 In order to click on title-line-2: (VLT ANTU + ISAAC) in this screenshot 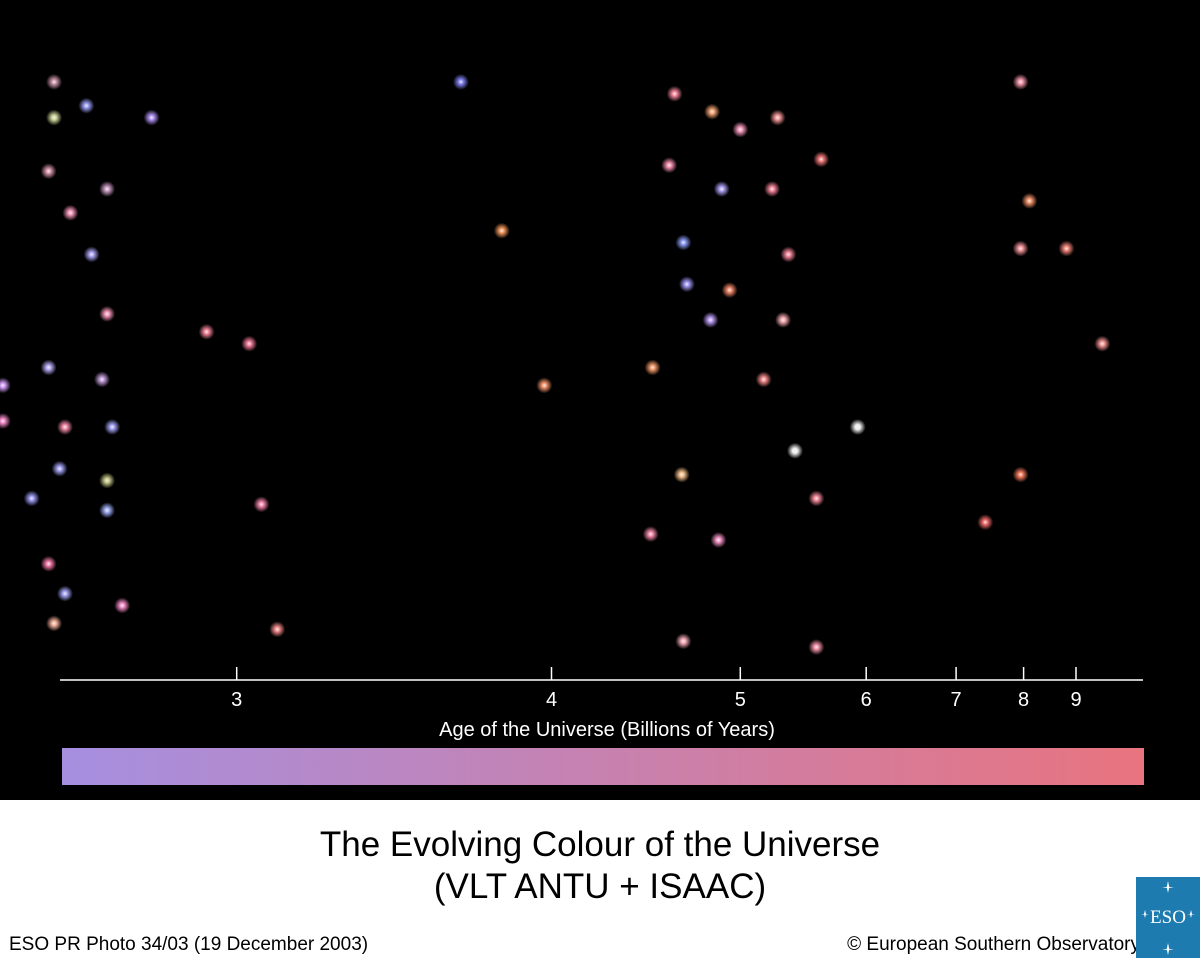, I will do `click(600, 886)`.